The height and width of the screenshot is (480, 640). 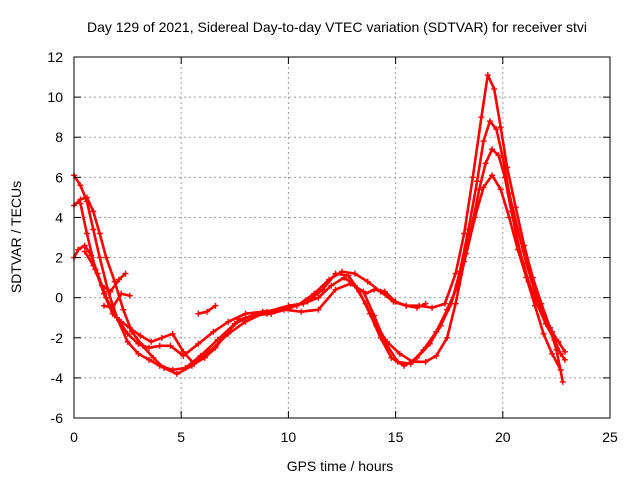 I want to click on series-line, so click(x=116, y=300).